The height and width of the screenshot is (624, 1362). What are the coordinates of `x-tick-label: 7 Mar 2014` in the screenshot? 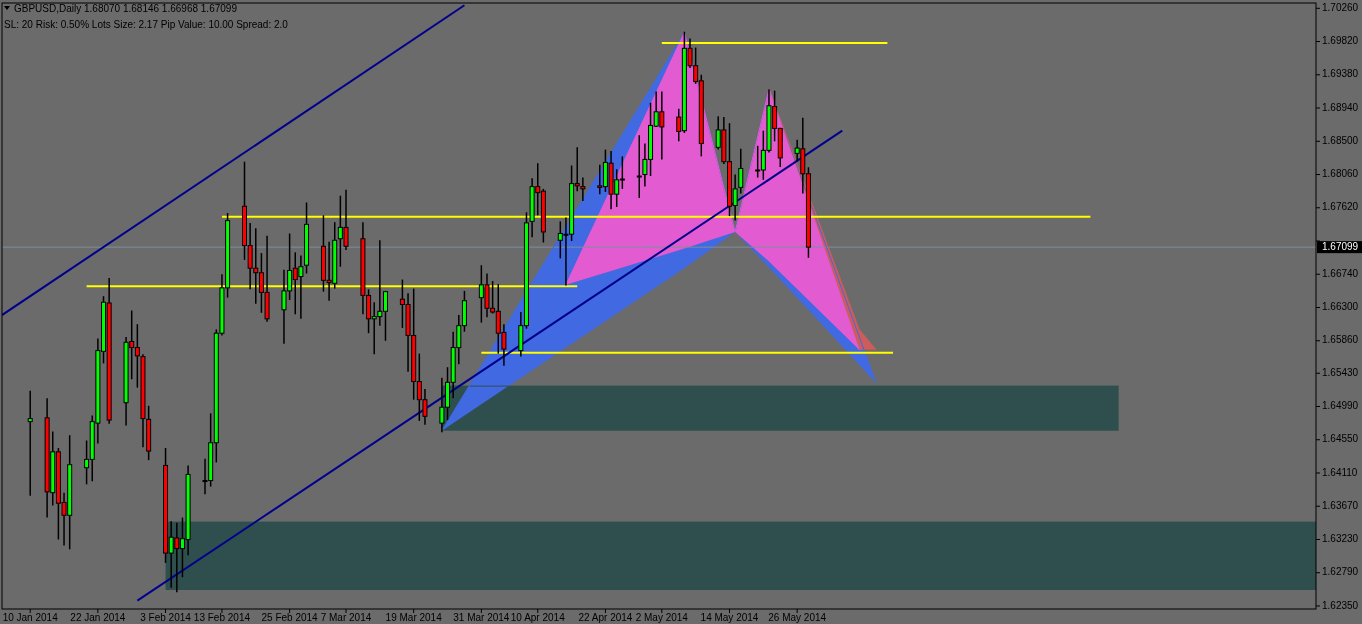 It's located at (346, 617).